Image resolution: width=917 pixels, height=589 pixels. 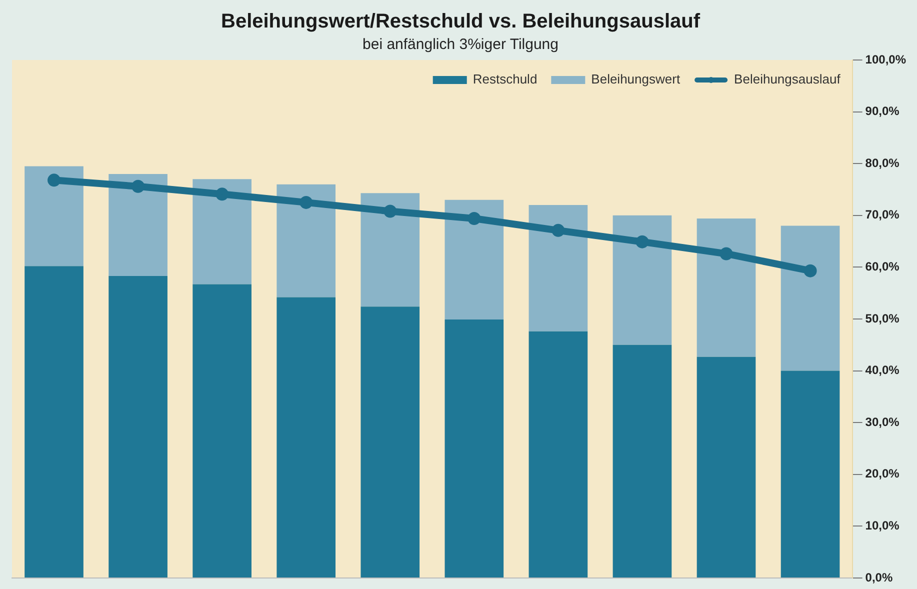 I want to click on legend-label: Restschuld, so click(x=505, y=79).